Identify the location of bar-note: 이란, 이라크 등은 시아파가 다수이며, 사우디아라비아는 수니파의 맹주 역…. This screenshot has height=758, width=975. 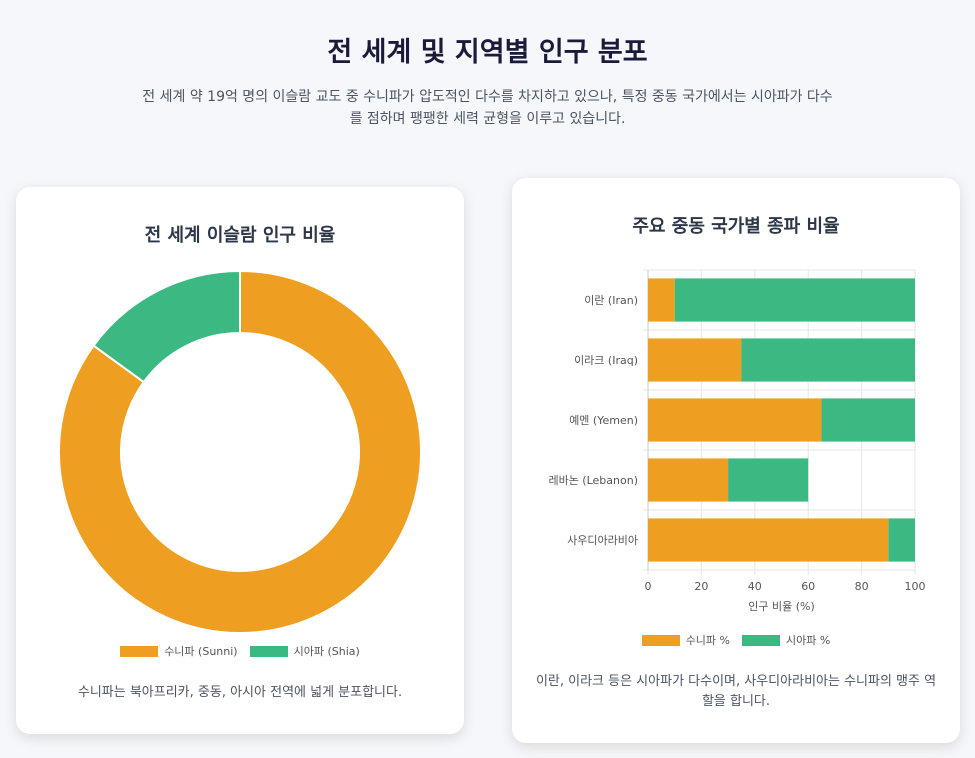
(736, 691).